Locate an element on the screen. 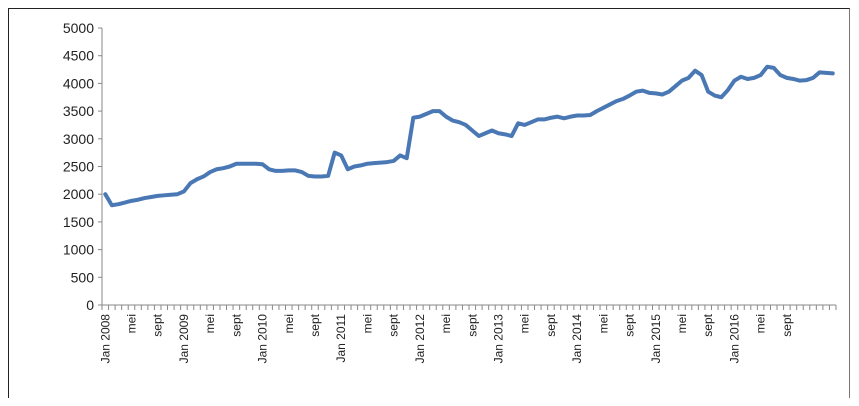 The width and height of the screenshot is (859, 406). y-tick-label: 0 is located at coordinates (90, 305).